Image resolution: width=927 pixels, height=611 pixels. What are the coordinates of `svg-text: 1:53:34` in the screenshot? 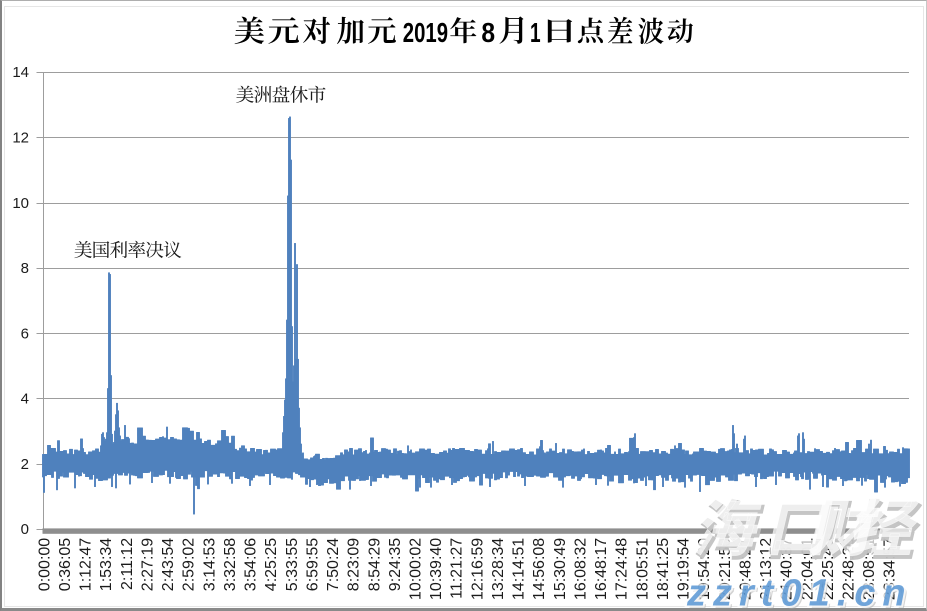 It's located at (106, 564).